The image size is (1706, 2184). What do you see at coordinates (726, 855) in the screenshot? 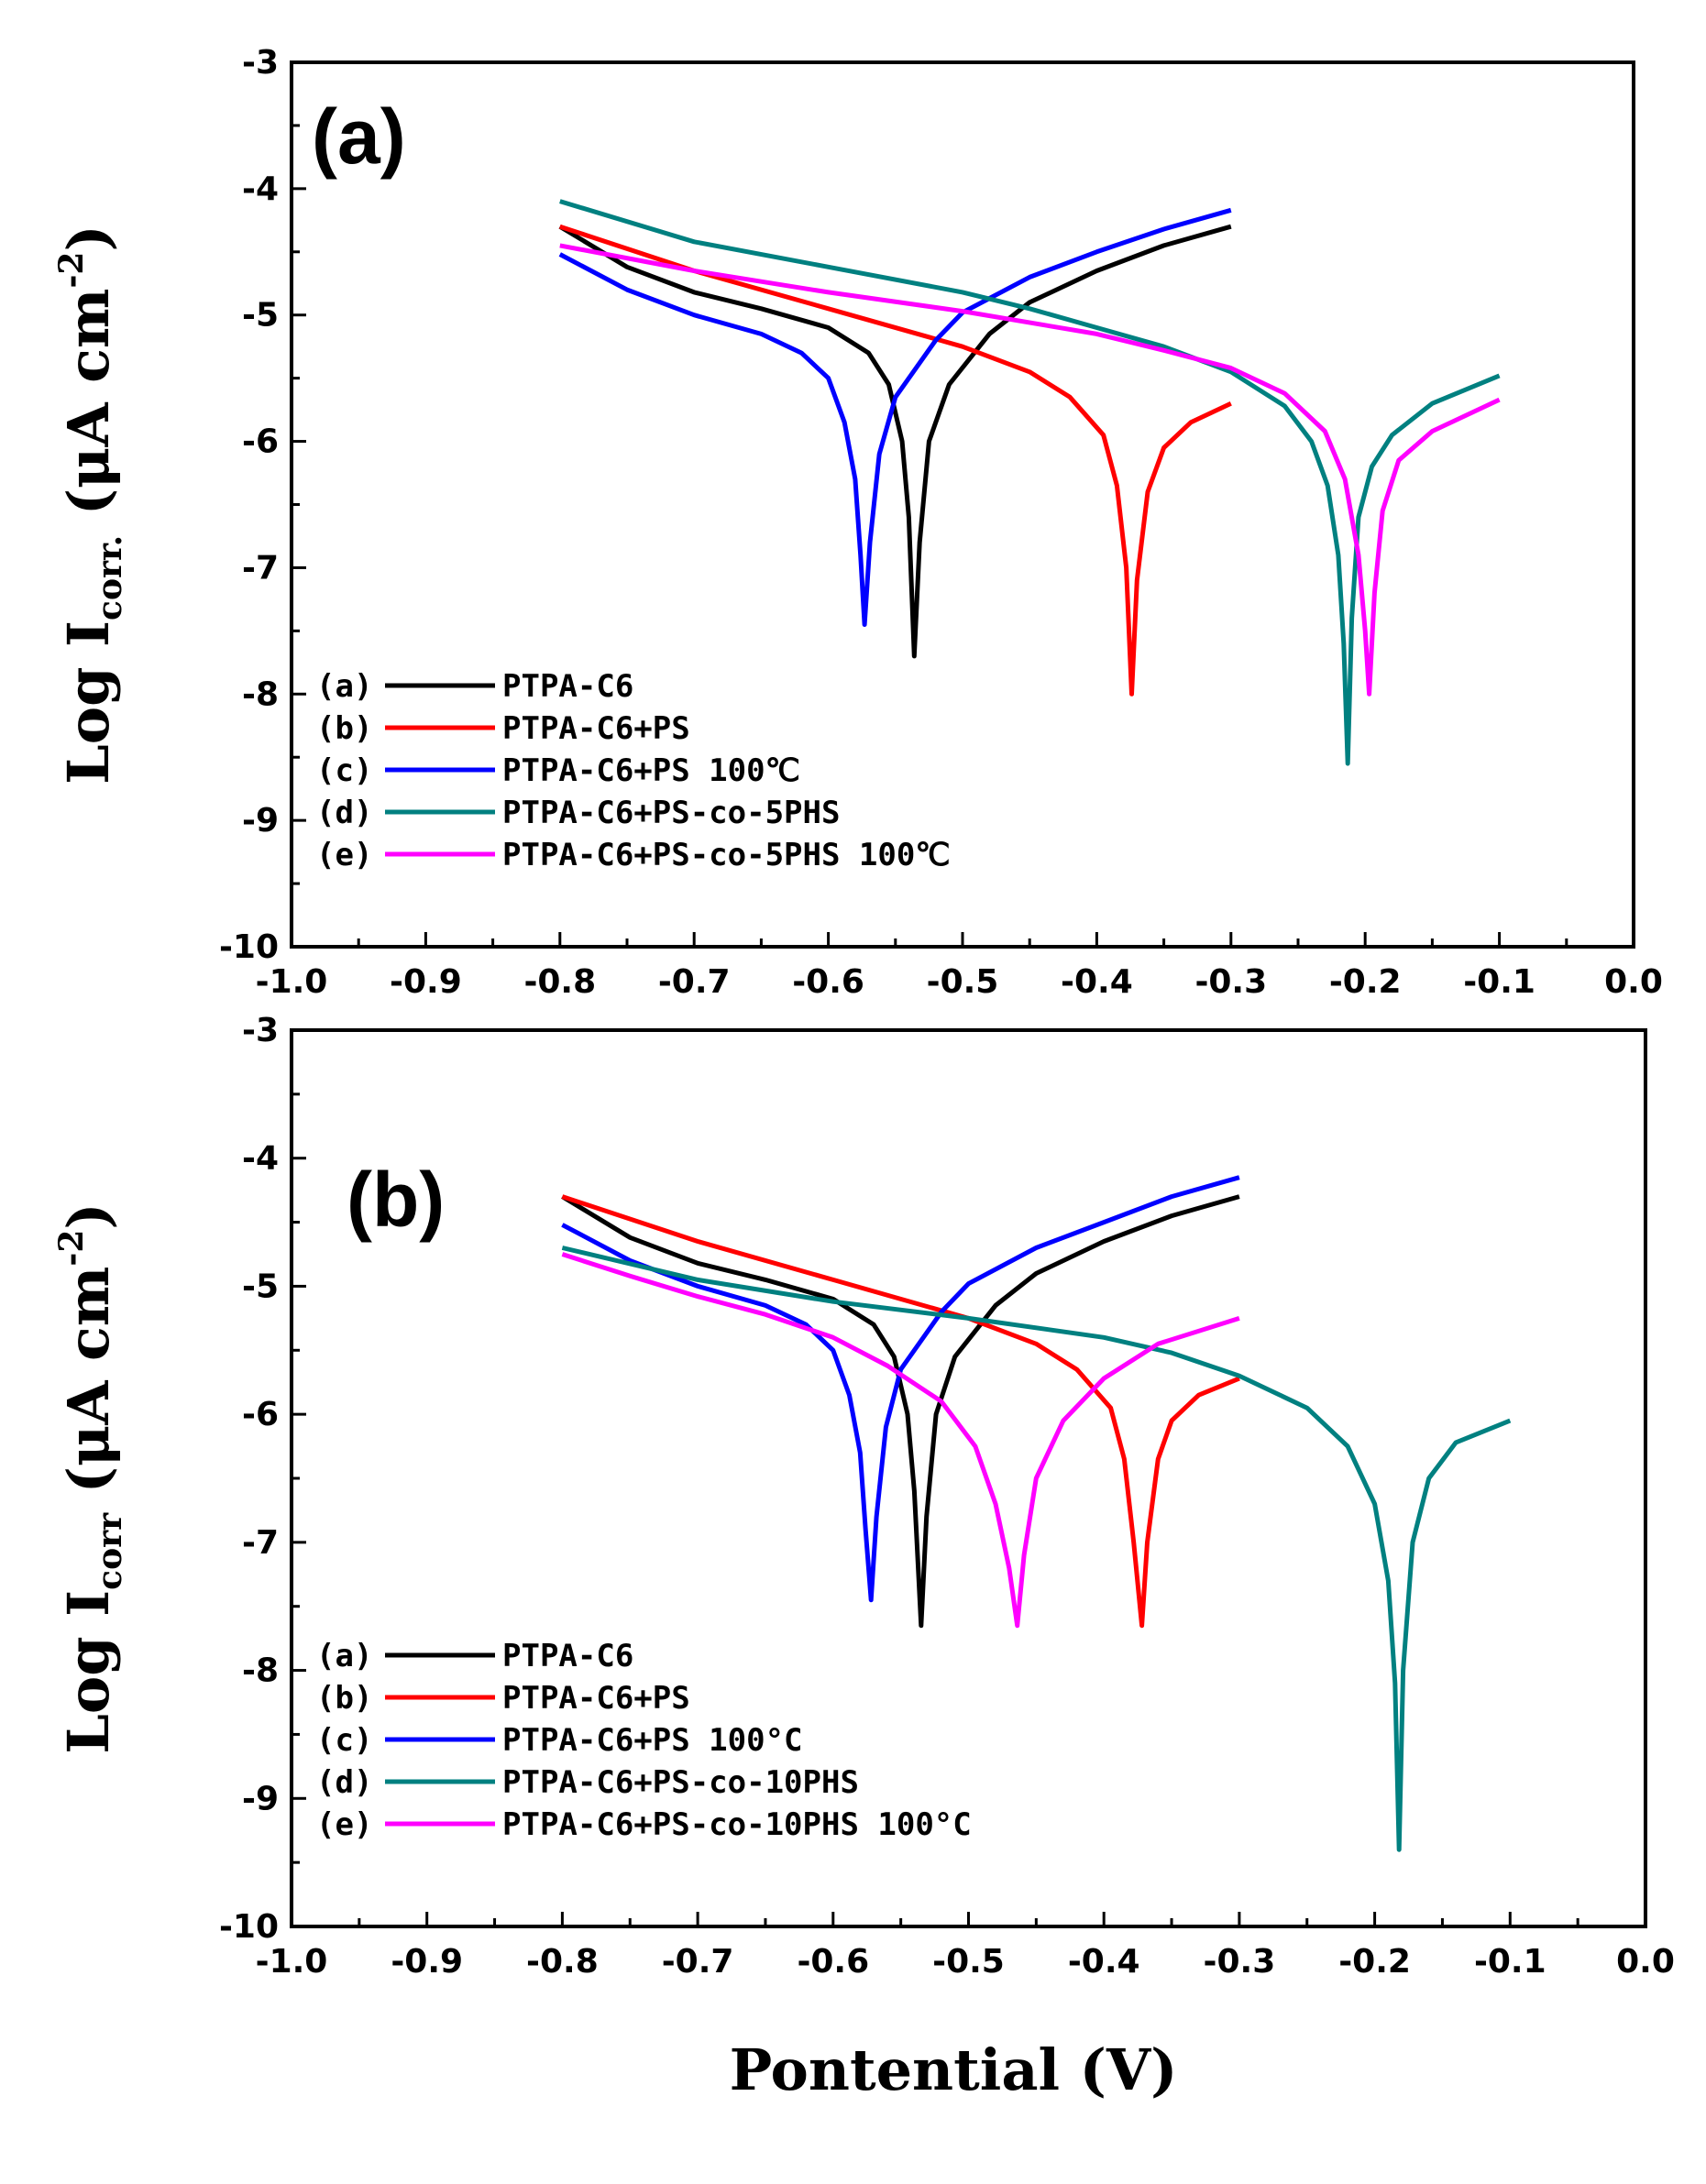
I see `legend-entry: PTPA-C6+PS-co-5PHS 100℃` at bounding box center [726, 855].